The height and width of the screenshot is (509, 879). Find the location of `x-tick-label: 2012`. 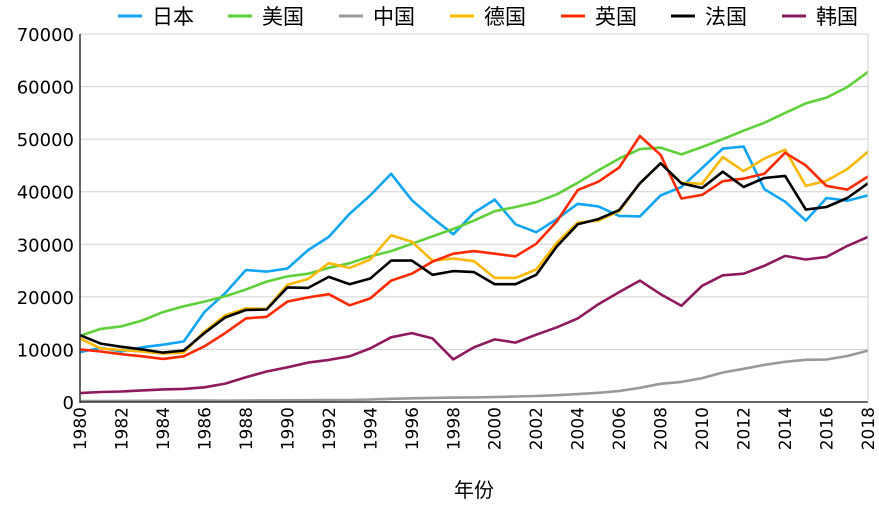

x-tick-label: 2012 is located at coordinates (745, 428).